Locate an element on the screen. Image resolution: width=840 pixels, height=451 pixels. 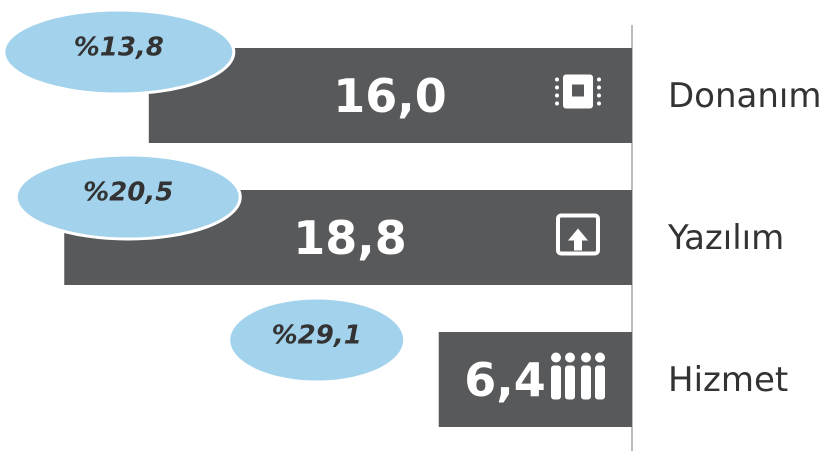
growth-label: %13,8 is located at coordinates (119, 48).